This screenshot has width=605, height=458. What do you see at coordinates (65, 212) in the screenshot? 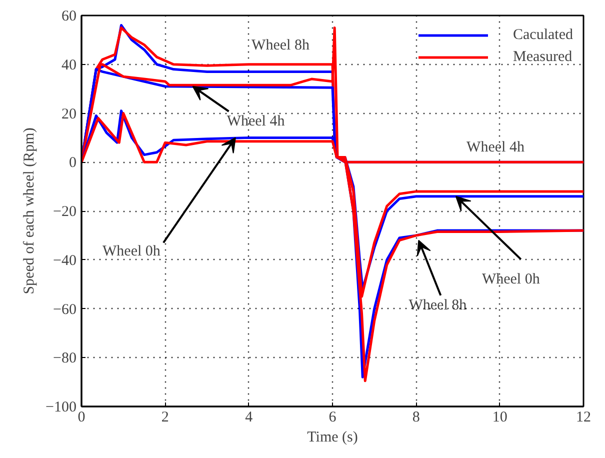
I see `y-tick-label: −20` at bounding box center [65, 212].